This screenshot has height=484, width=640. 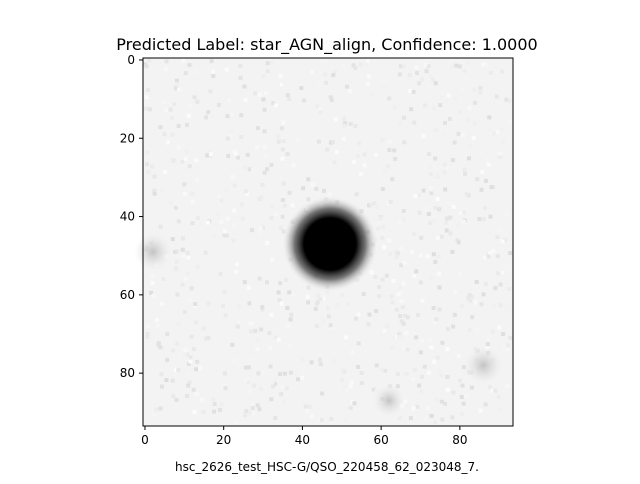 I want to click on y-tick-label: 60, so click(x=127, y=295).